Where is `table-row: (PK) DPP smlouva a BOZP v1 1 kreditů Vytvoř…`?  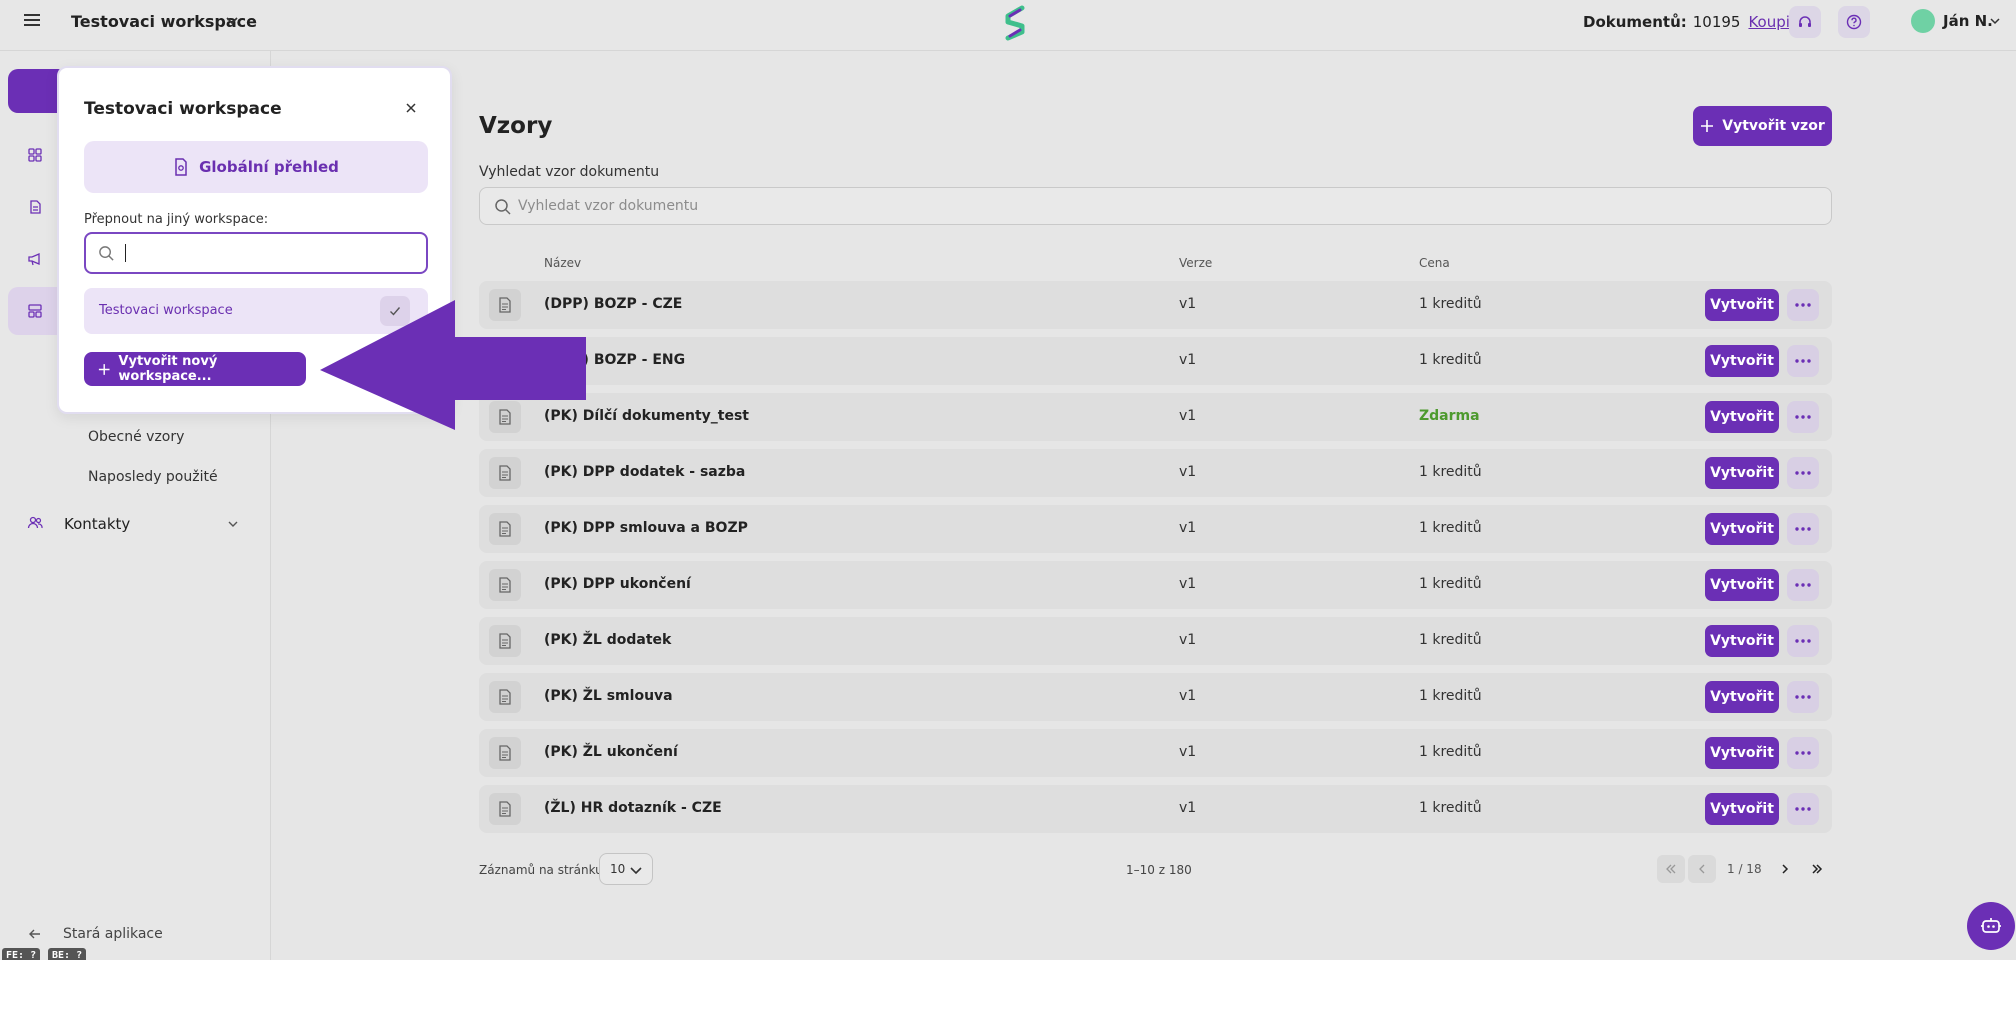 table-row: (PK) DPP smlouva a BOZP v1 1 kreditů Vytvoř… is located at coordinates (1155, 529).